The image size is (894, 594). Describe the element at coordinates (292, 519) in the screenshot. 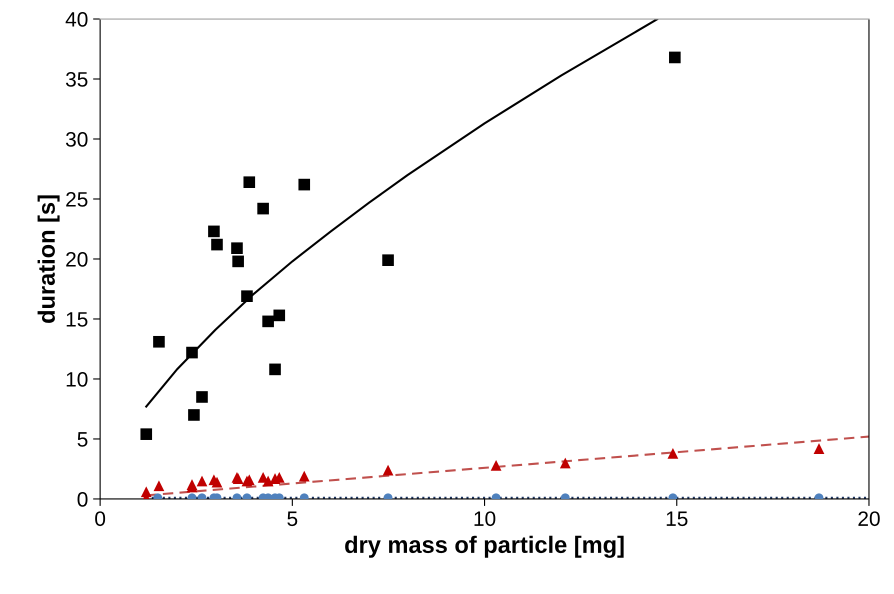

I see `x-tick-label: 5` at that location.